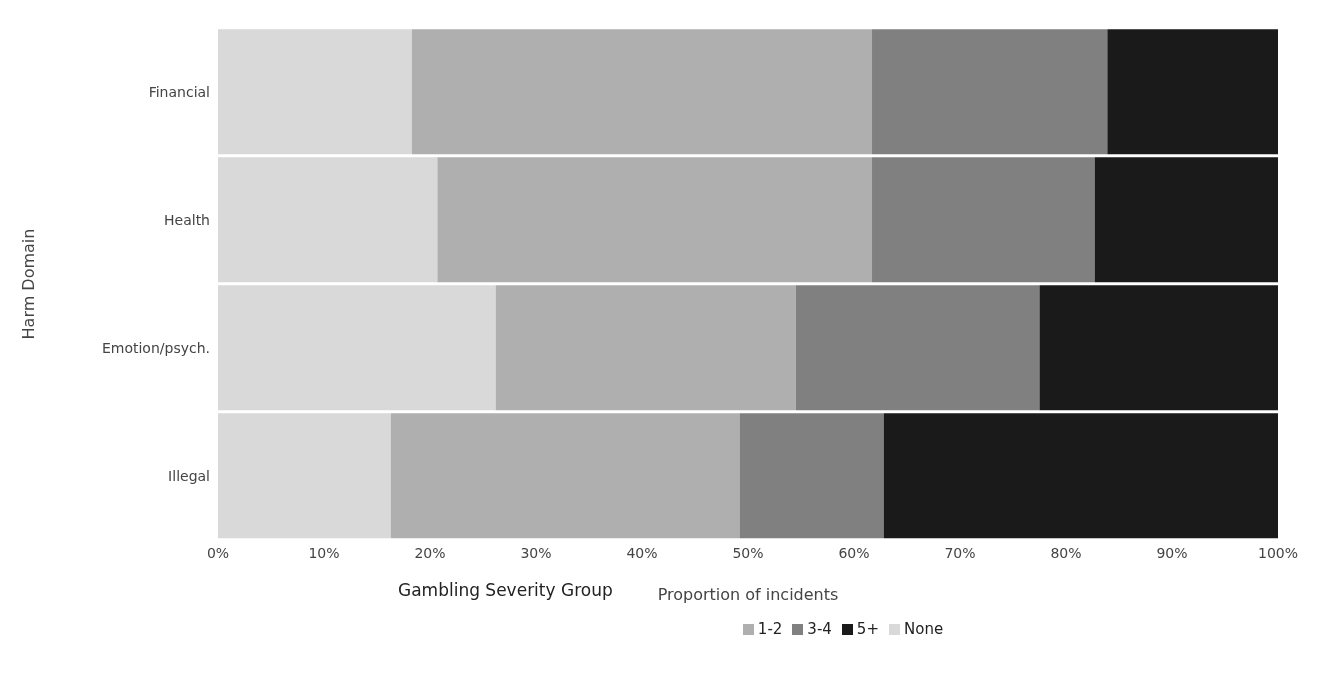 The height and width of the screenshot is (697, 1324). I want to click on x-axis-title: Proportion of incidents, so click(748, 594).